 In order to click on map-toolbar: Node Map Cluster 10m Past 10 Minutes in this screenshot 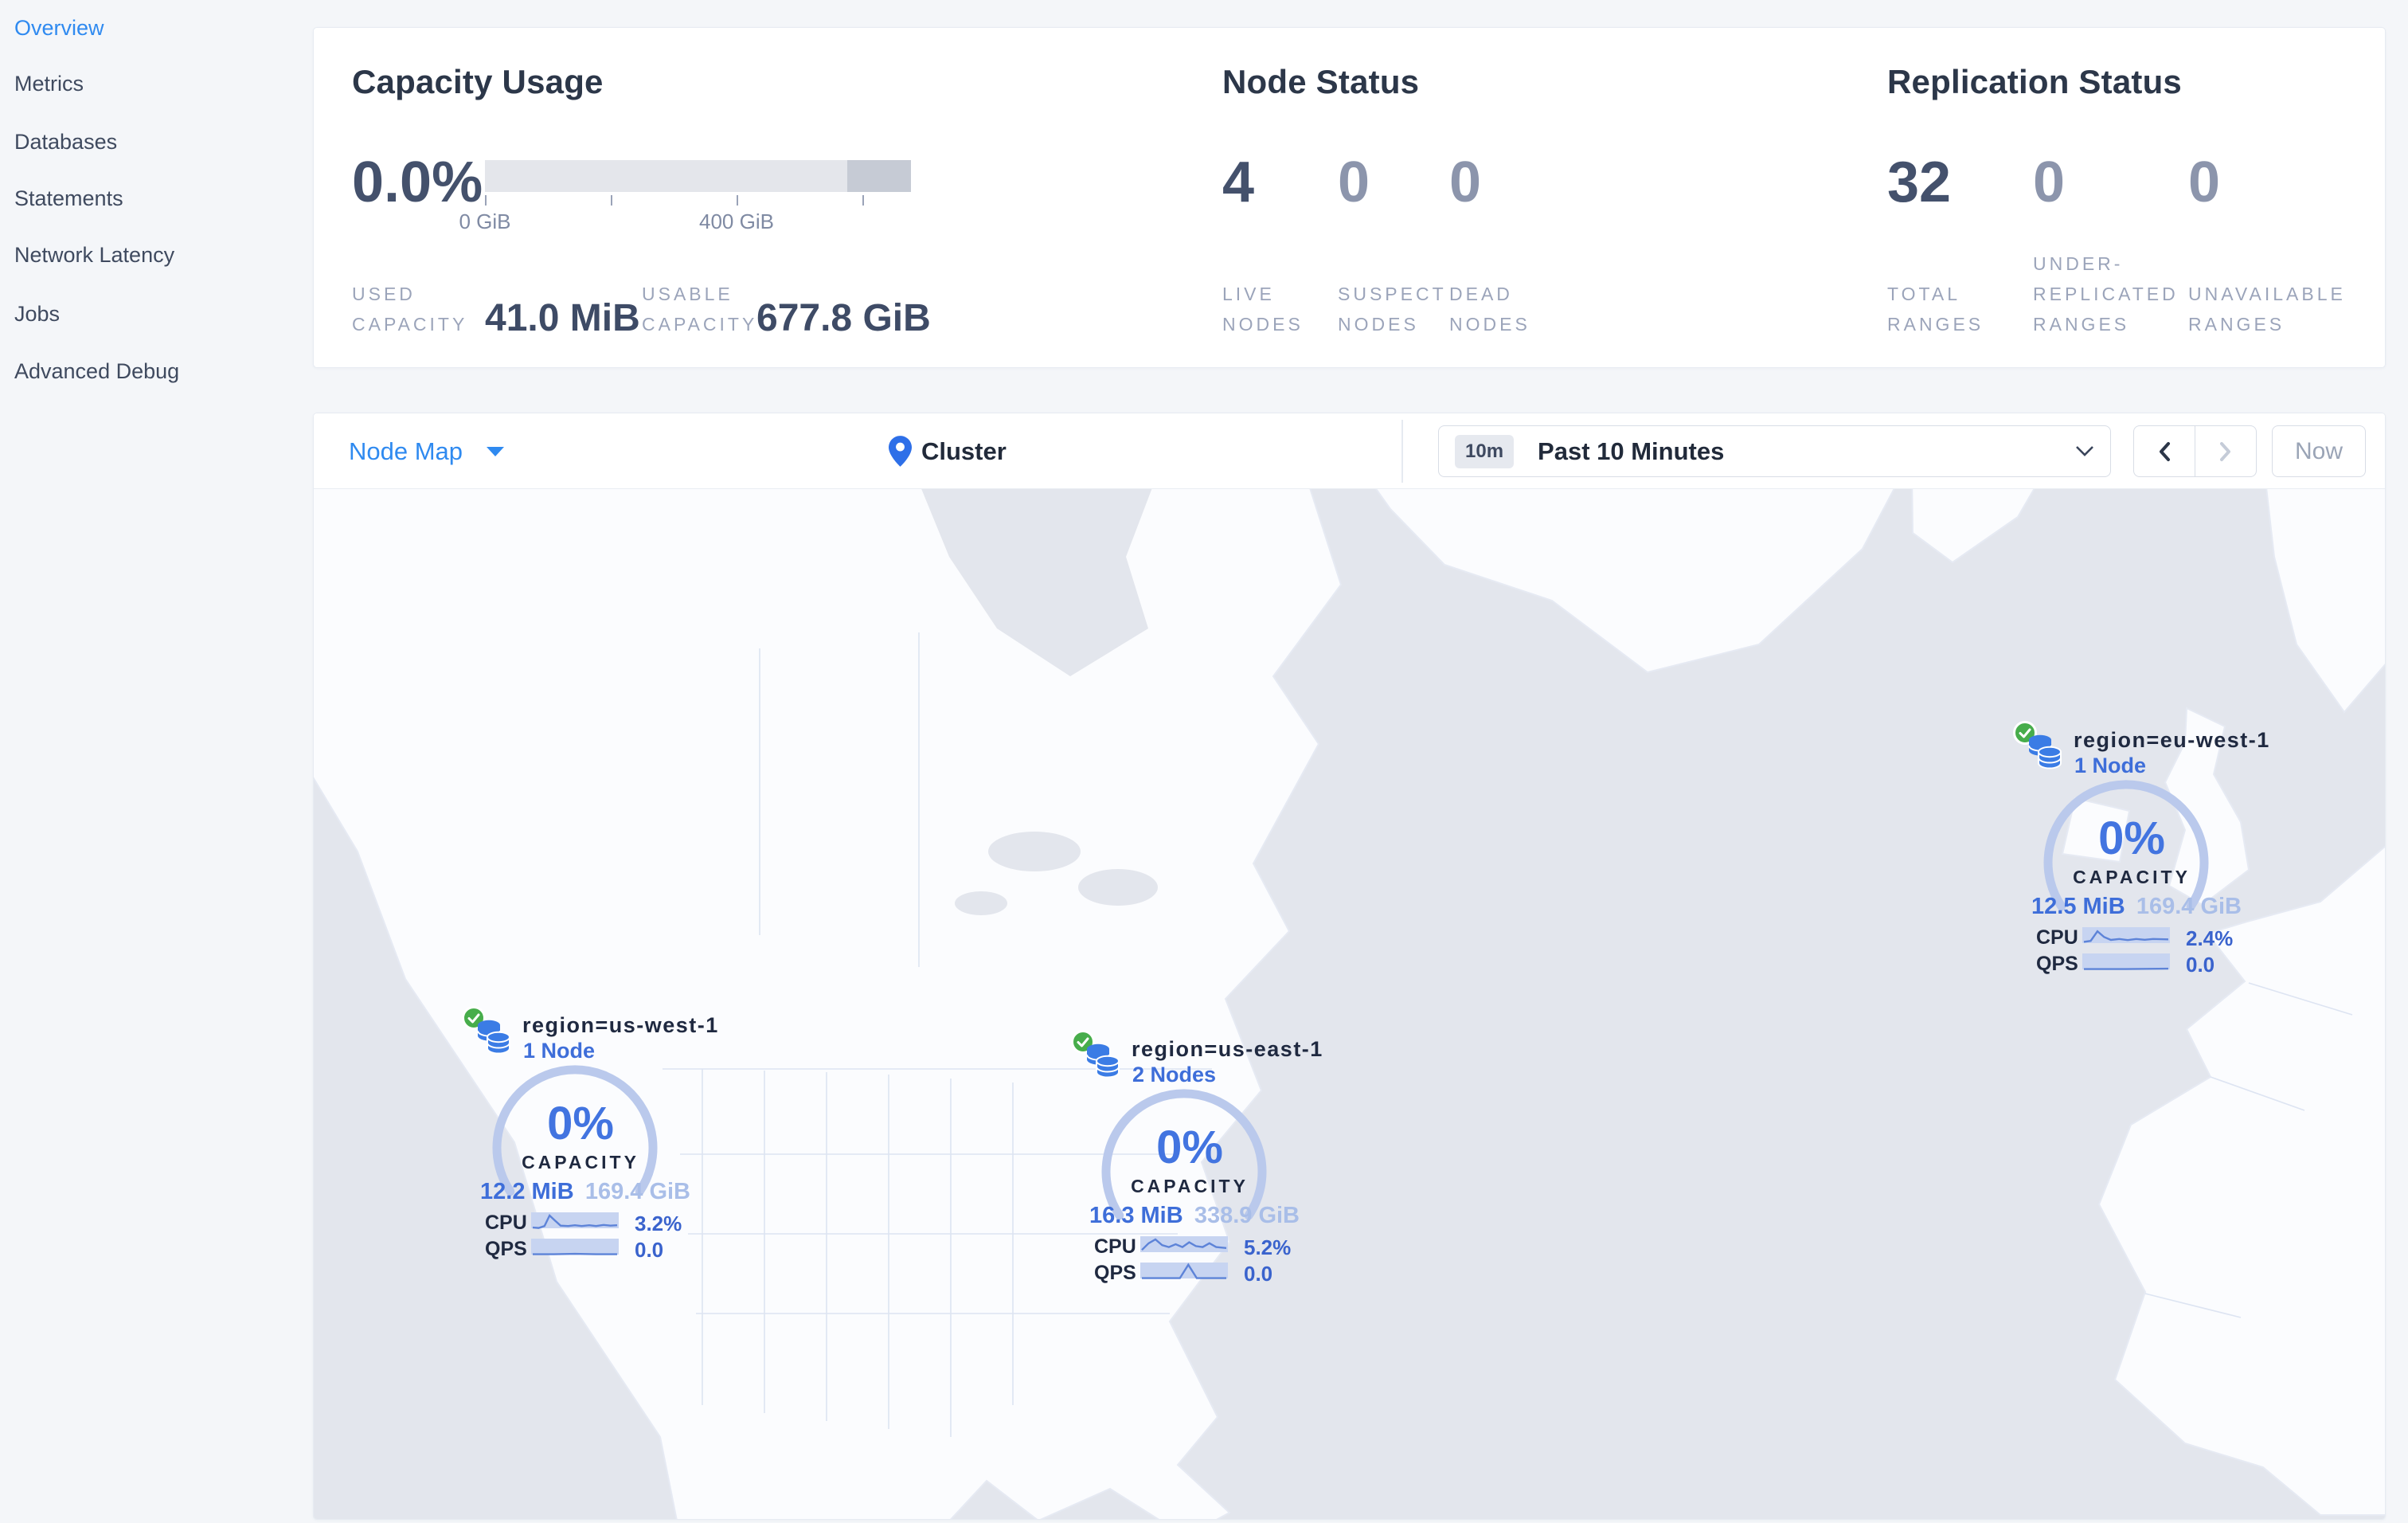, I will do `click(1349, 451)`.